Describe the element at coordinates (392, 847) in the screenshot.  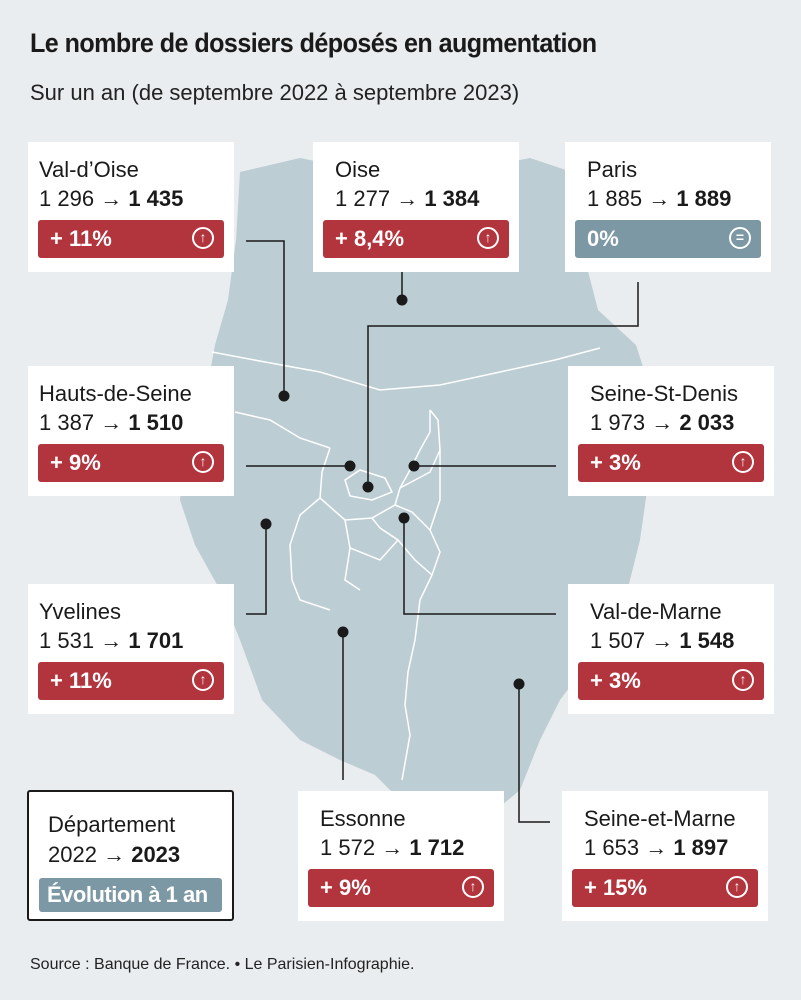
I see `department-values: 1 572 → 1 712` at that location.